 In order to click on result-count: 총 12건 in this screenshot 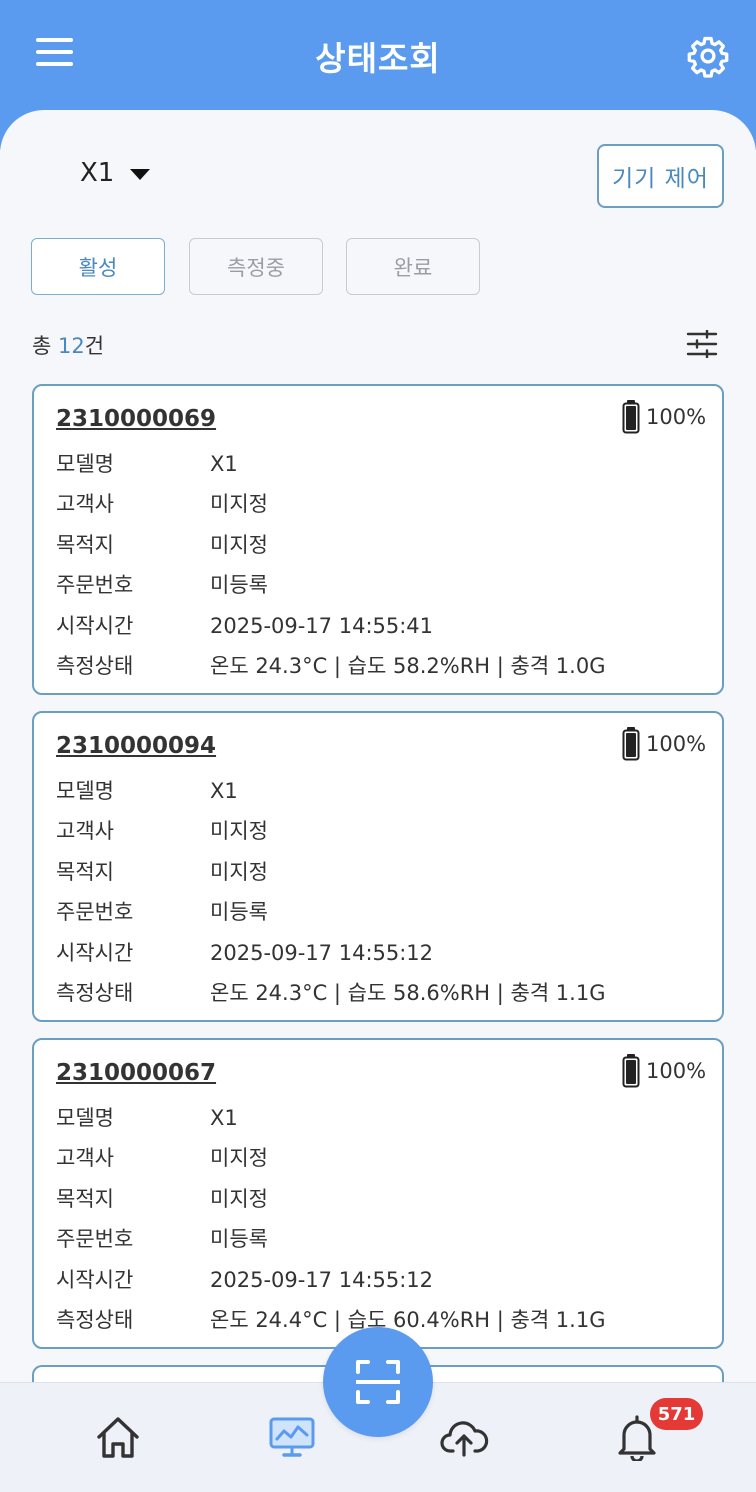, I will do `click(68, 346)`.